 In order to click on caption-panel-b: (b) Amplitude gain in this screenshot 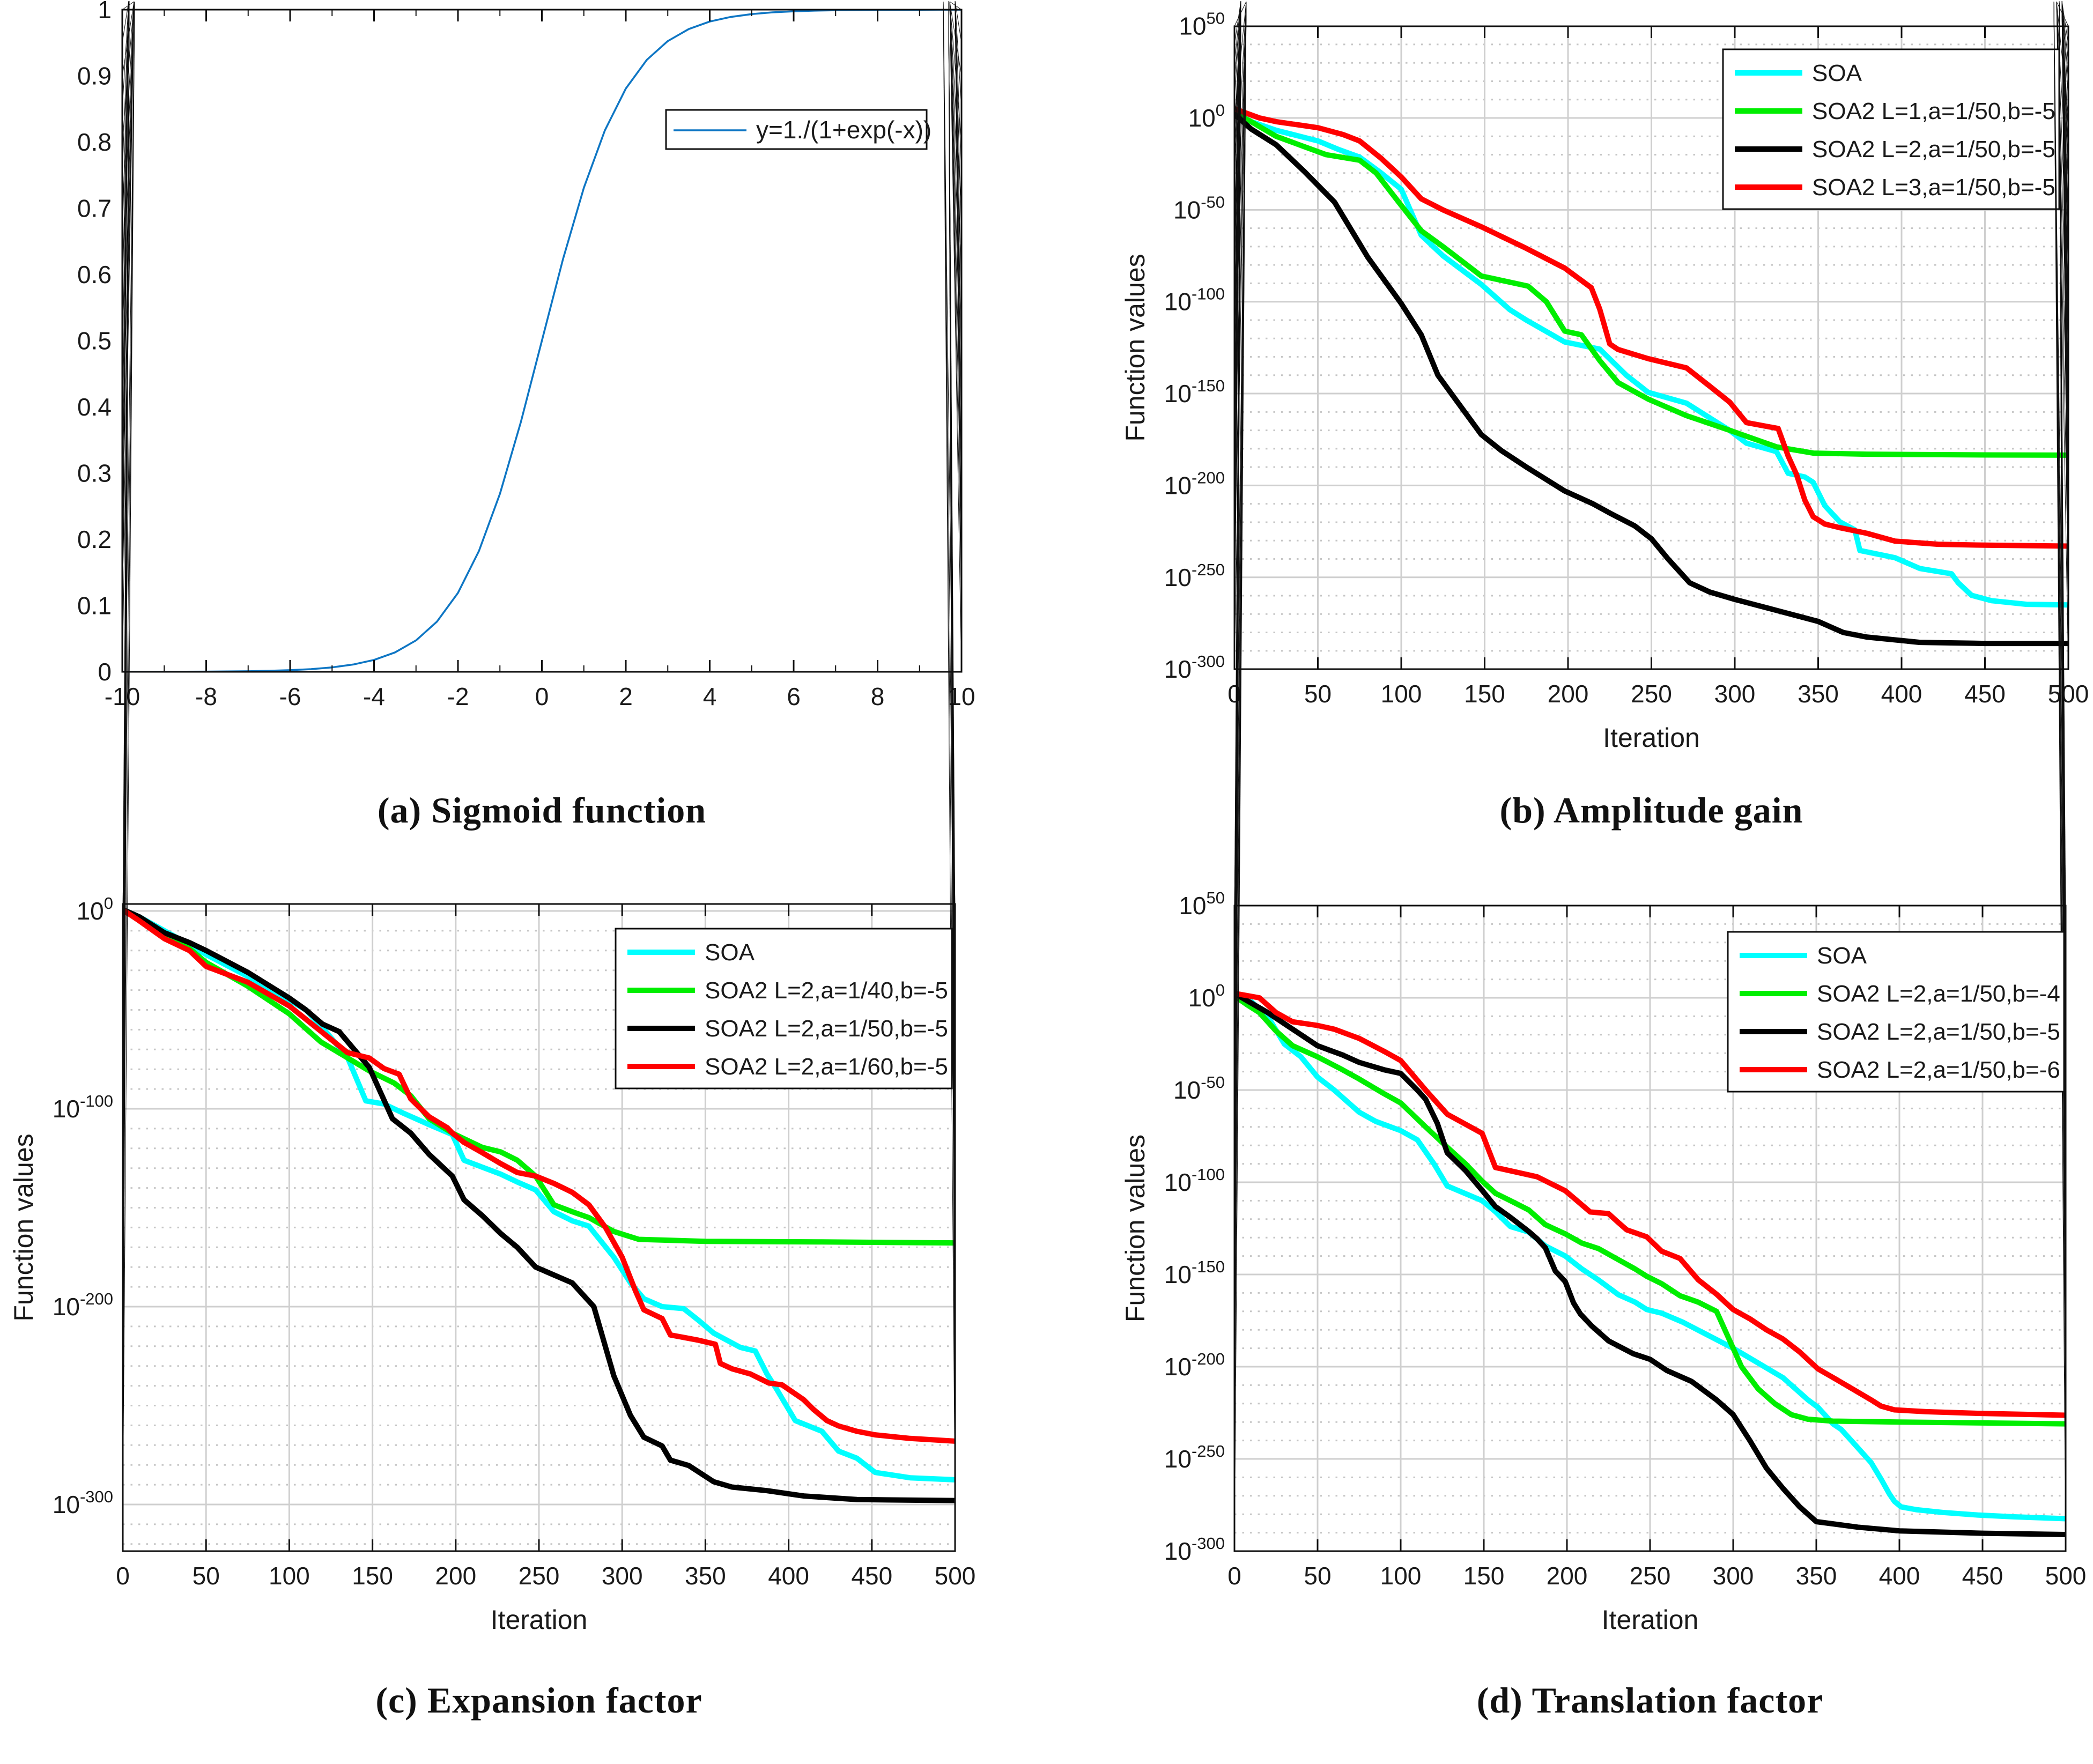, I will do `click(1651, 811)`.